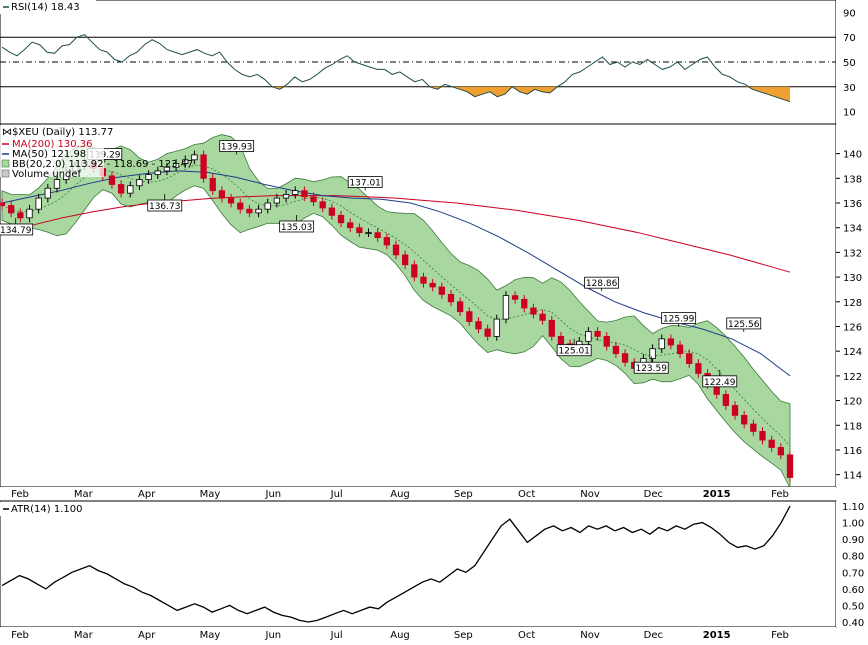 The image size is (868, 645). What do you see at coordinates (852, 229) in the screenshot?
I see `price-tick-134: 134` at bounding box center [852, 229].